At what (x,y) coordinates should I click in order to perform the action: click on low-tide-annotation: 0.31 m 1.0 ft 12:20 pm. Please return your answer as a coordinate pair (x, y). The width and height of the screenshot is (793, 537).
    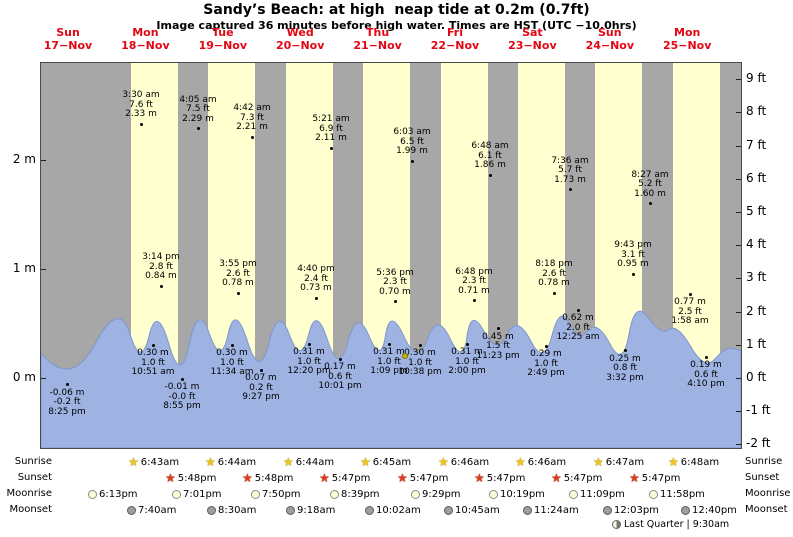
    Looking at the image, I should click on (308, 362).